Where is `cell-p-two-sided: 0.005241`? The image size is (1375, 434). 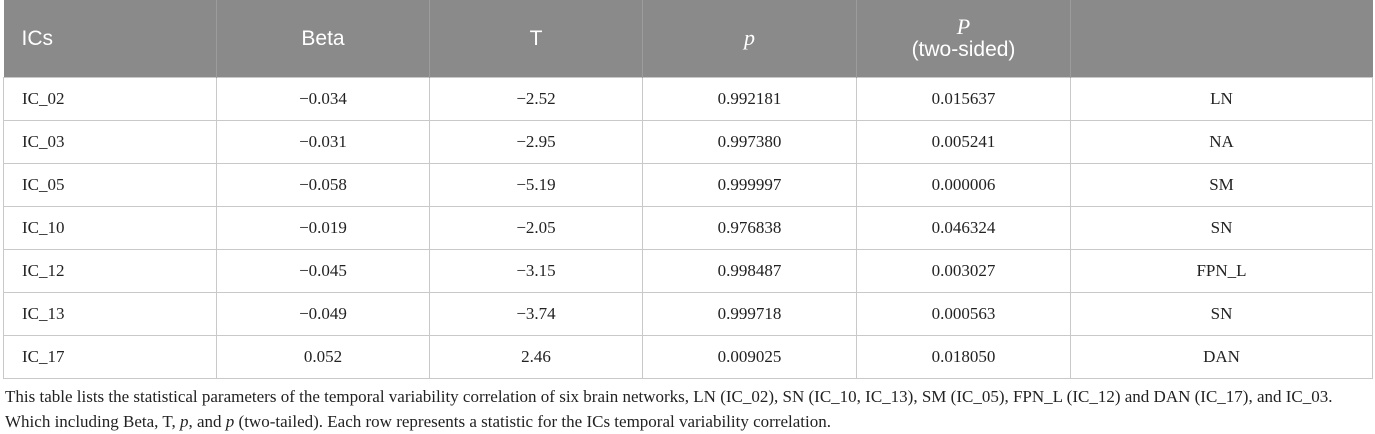
cell-p-two-sided: 0.005241 is located at coordinates (963, 141).